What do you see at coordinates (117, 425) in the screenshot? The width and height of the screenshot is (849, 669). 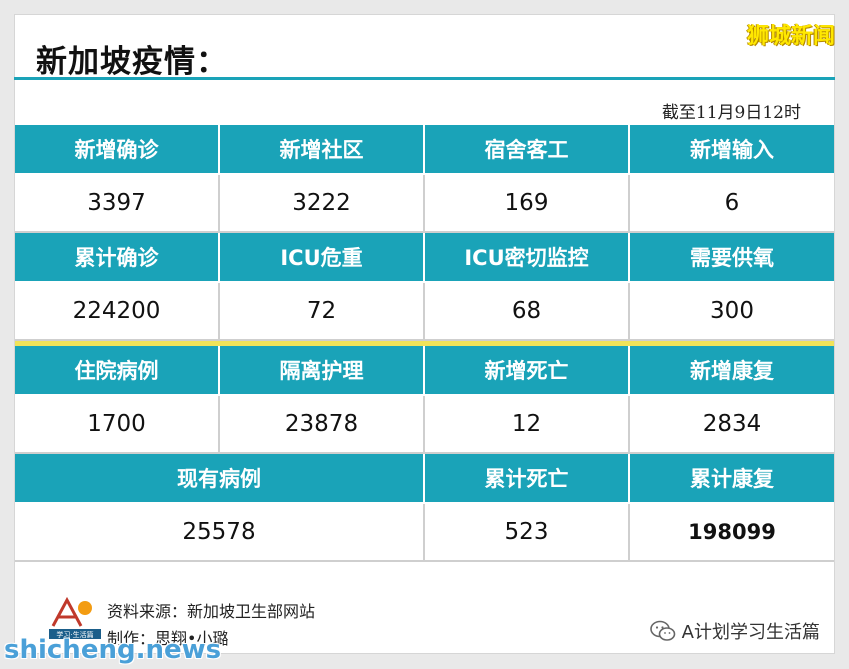 I see `value-hospitalized: 1700` at bounding box center [117, 425].